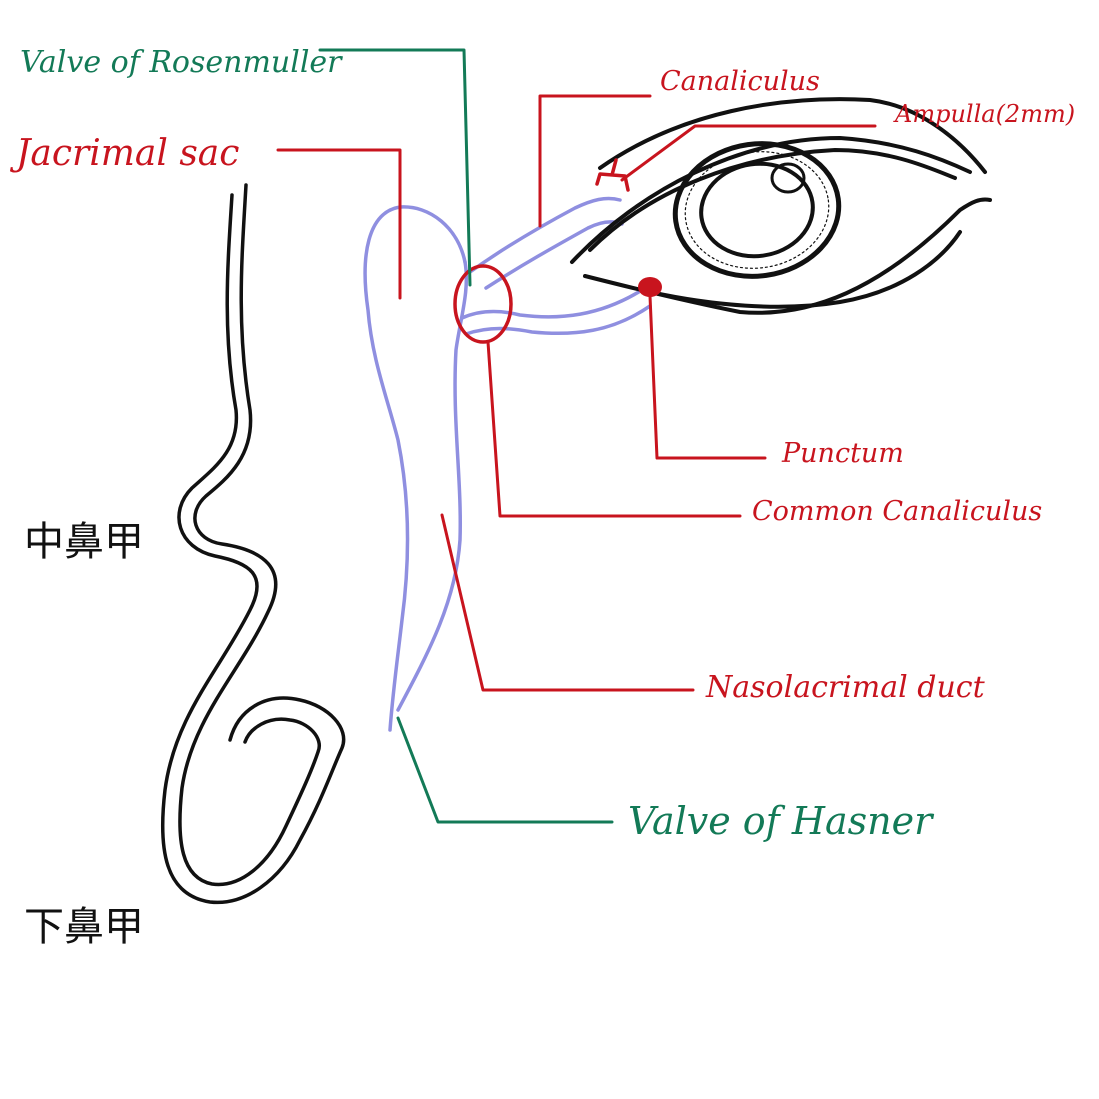 The height and width of the screenshot is (1099, 1099). I want to click on leader-lacrimal-sac, so click(339, 224).